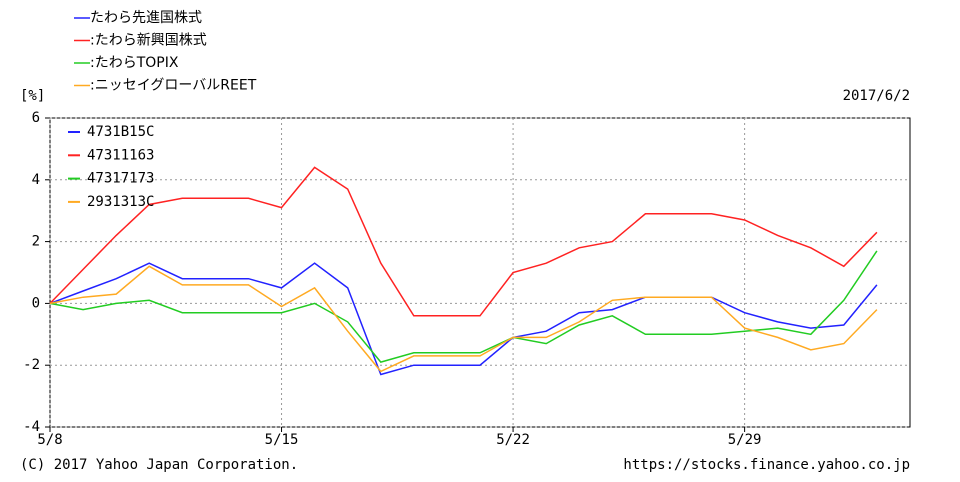  I want to click on copyright: (C) 2017 Yahoo Japan Corporation., so click(159, 465).